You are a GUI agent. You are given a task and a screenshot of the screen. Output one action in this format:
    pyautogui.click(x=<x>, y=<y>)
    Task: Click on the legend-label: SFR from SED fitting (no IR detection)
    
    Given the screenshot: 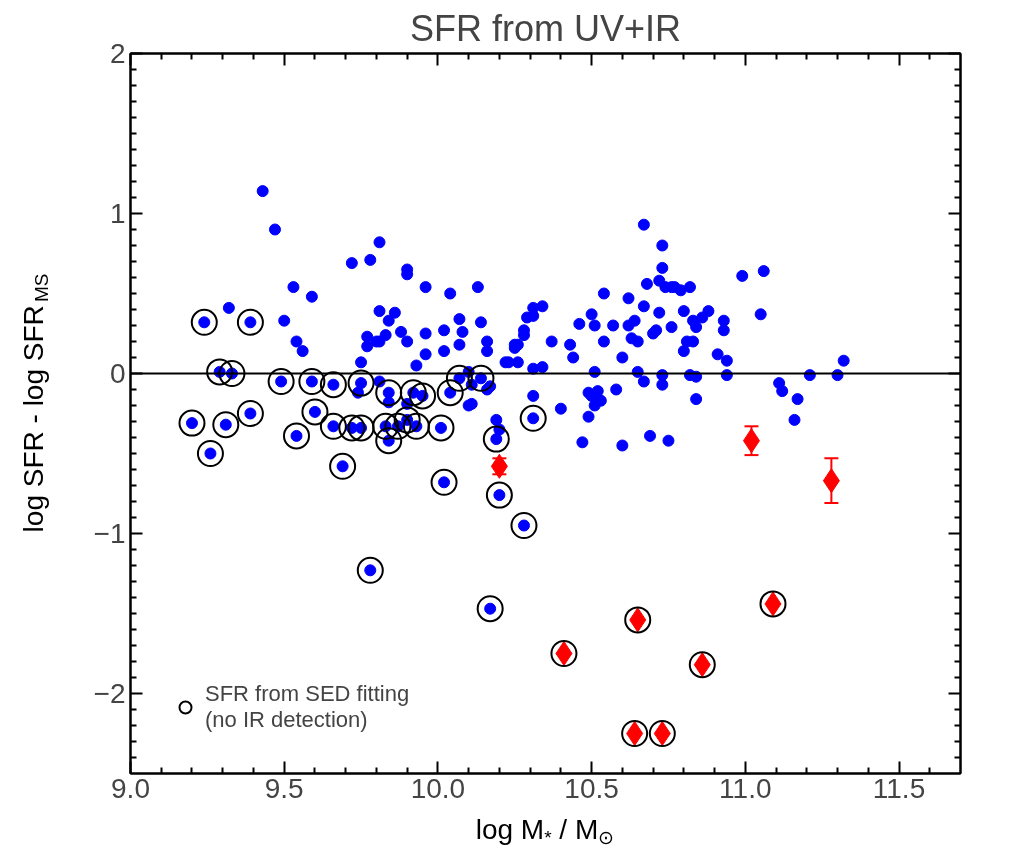 What is the action you would take?
    pyautogui.click(x=307, y=707)
    